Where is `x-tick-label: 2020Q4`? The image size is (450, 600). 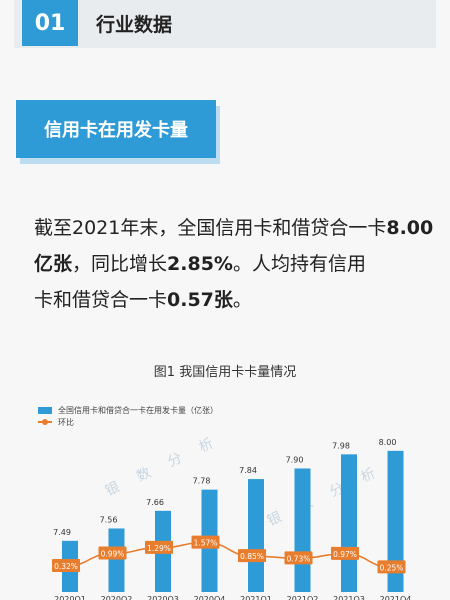
x-tick-label: 2020Q4 is located at coordinates (210, 597).